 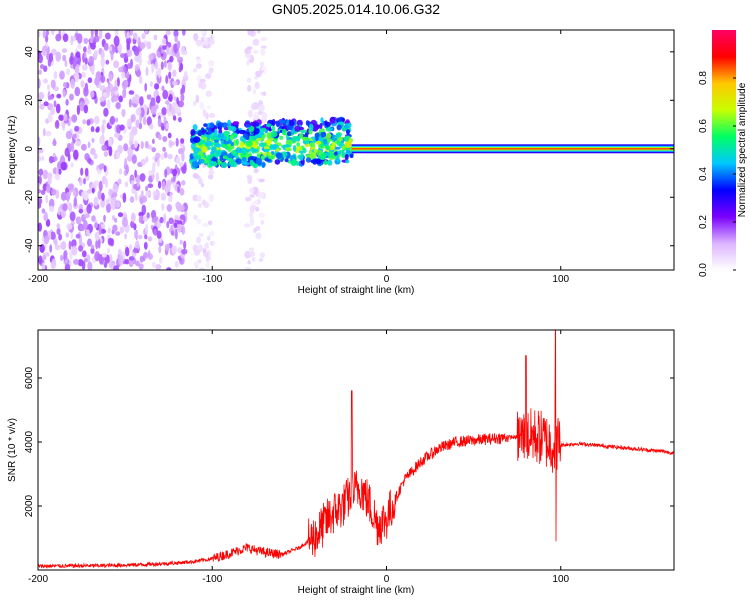 I want to click on spectrogram-x-tick-label: 0, so click(x=387, y=279).